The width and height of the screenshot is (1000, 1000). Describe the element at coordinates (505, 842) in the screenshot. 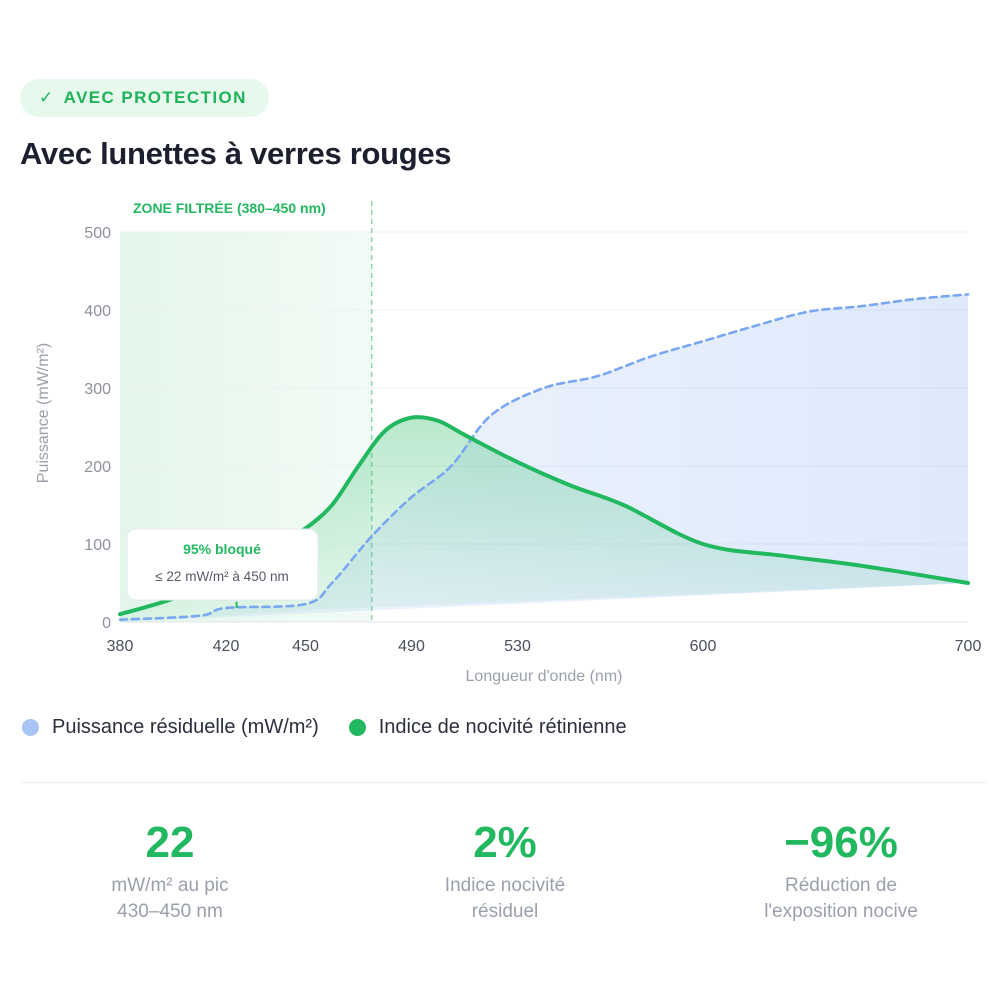

I see `stat-value: 2%` at that location.